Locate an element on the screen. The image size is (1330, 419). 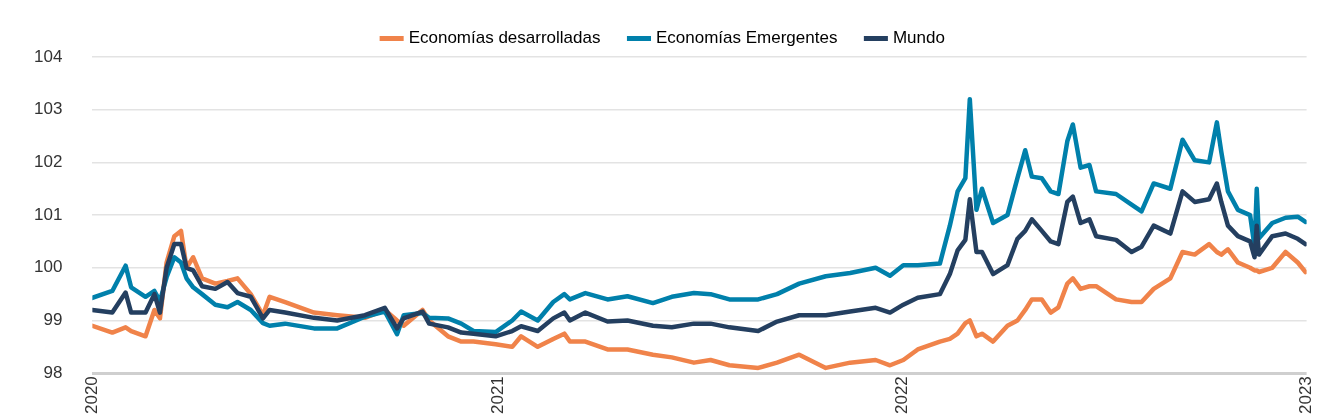
y-tick-label: 100 is located at coordinates (48, 267).